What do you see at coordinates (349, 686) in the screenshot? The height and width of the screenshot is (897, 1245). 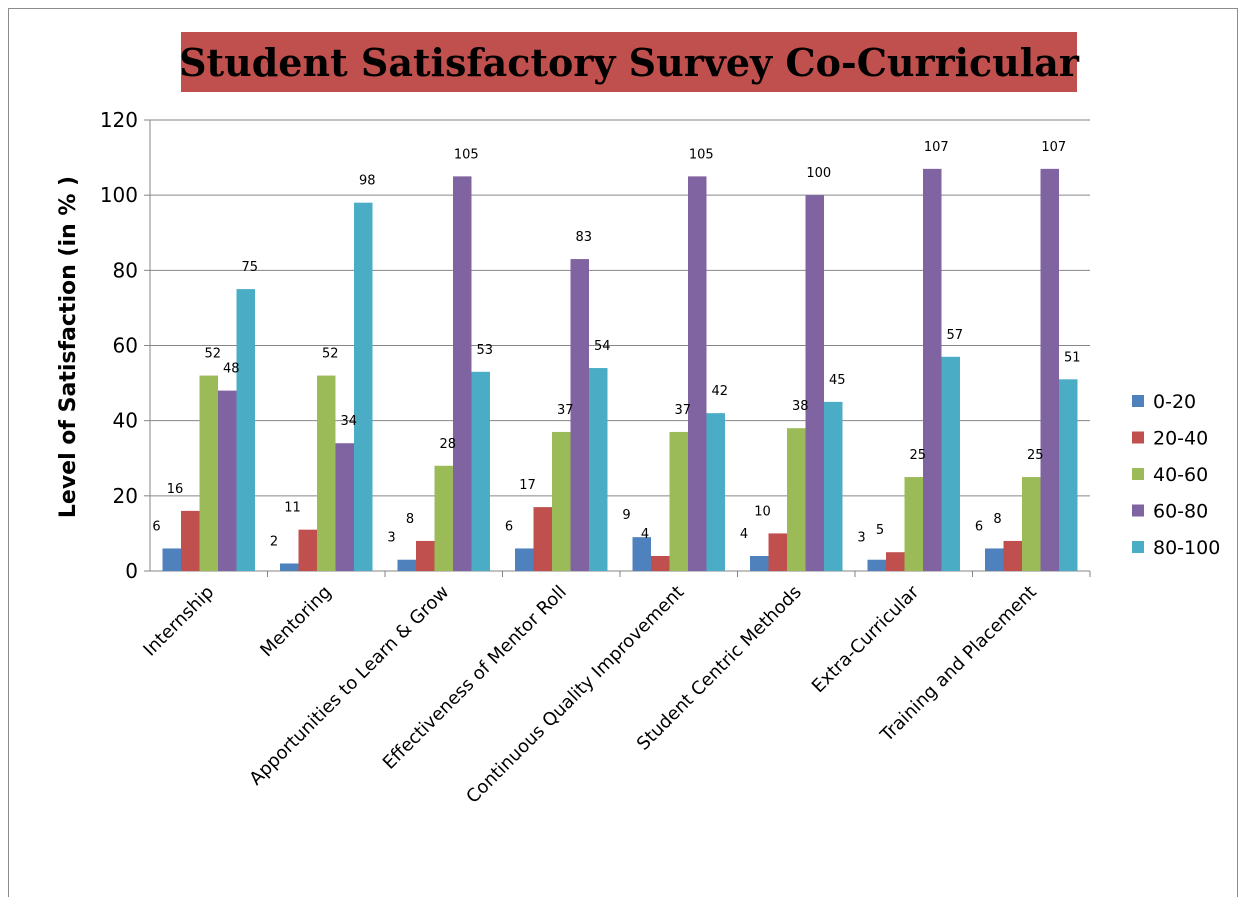 I see `x-category-label: Apportunities to Learn & Grow` at bounding box center [349, 686].